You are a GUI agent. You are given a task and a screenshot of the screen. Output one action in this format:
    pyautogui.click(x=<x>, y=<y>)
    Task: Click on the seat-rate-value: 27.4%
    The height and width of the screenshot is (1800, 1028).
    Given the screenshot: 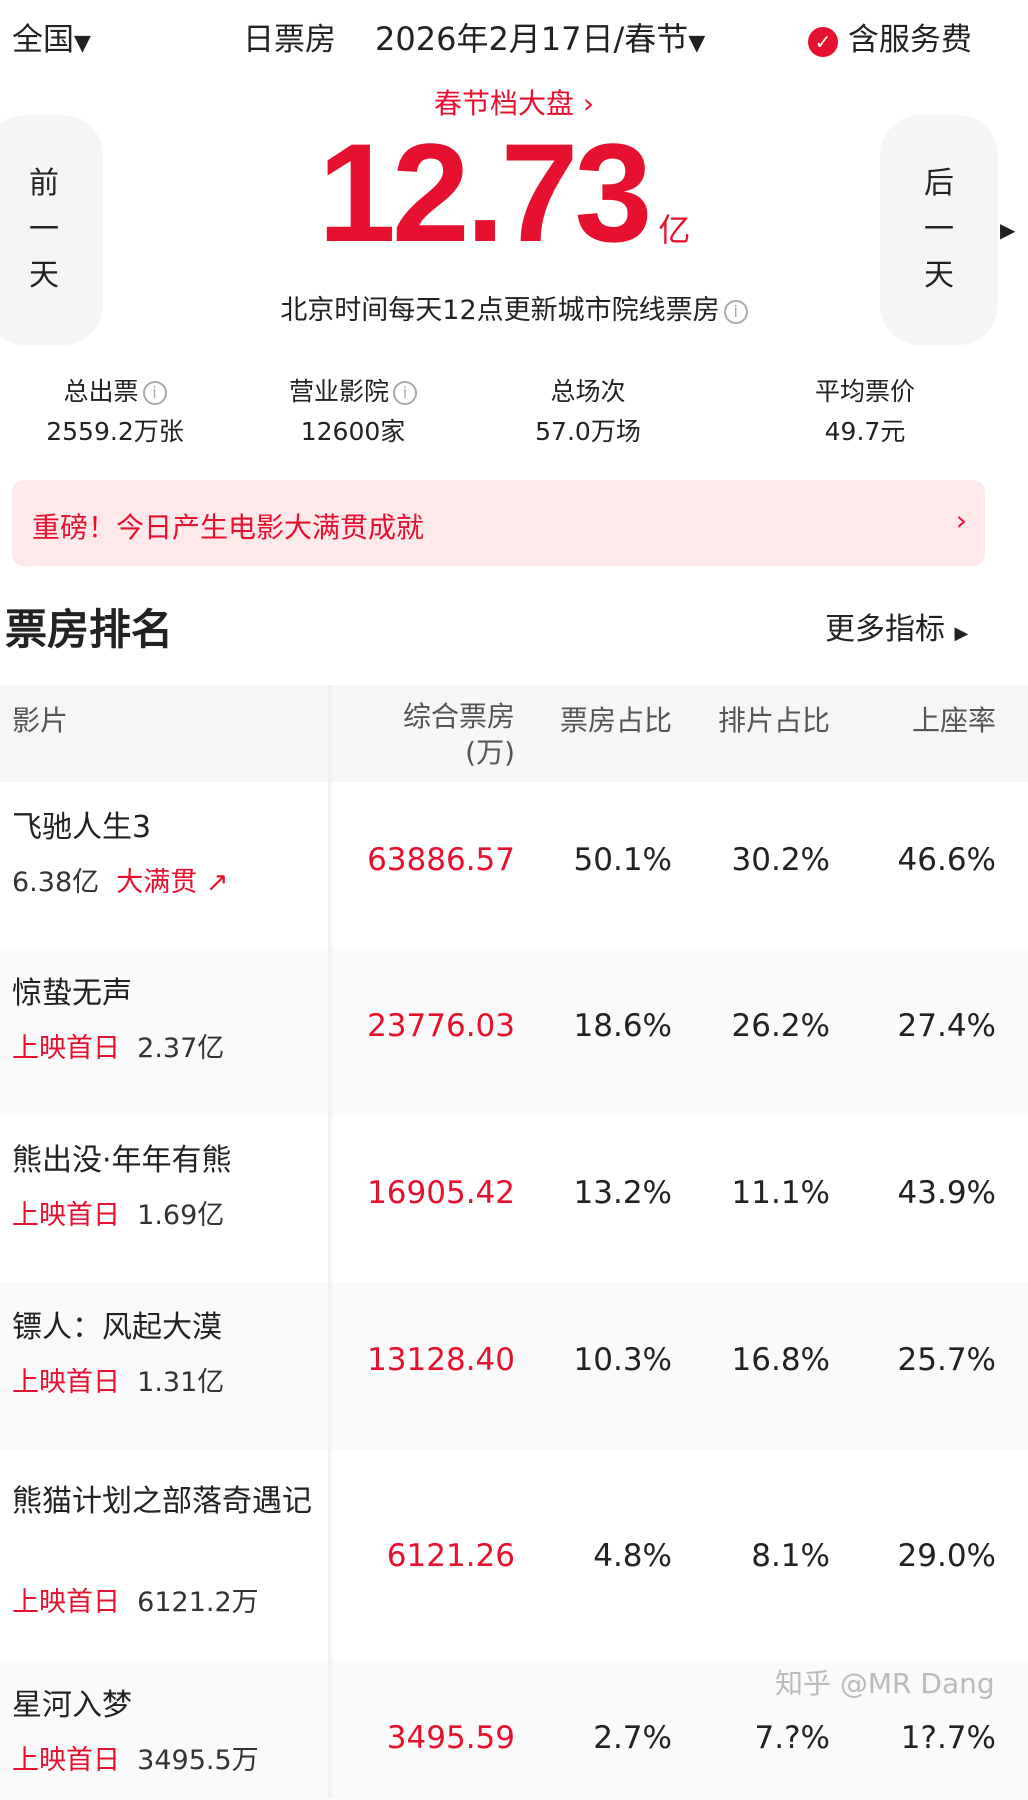 What is the action you would take?
    pyautogui.click(x=946, y=1026)
    